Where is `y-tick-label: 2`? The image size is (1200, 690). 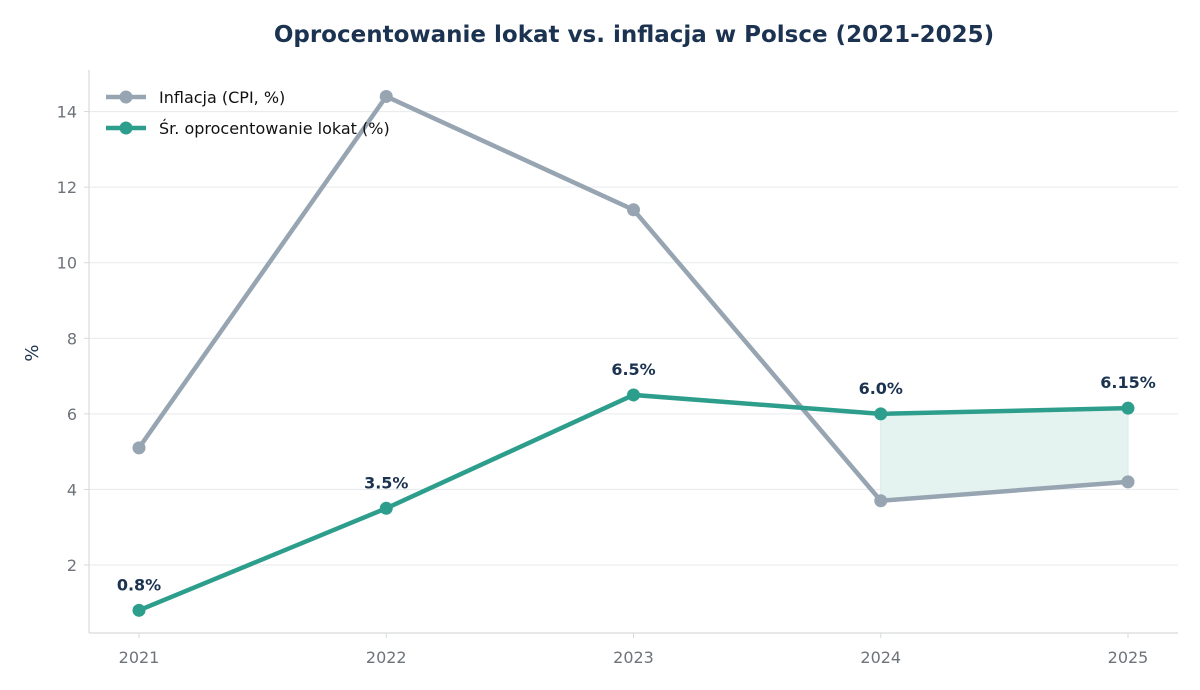 y-tick-label: 2 is located at coordinates (72, 565).